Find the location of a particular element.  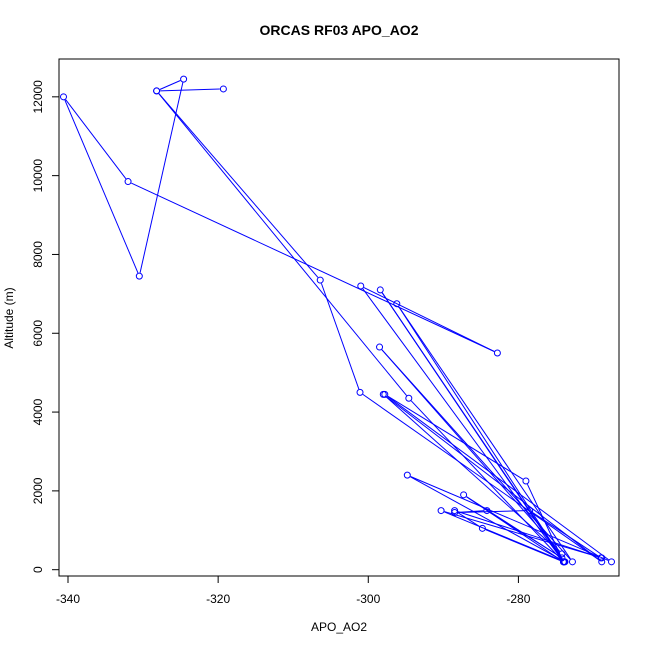

y-axis-label: Altitude (m) is located at coordinates (9, 317).